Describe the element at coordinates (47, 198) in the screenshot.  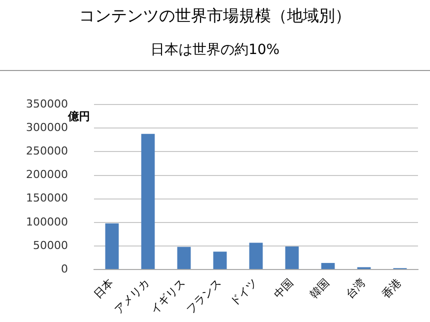
I see `y-tick-label: 150000` at that location.